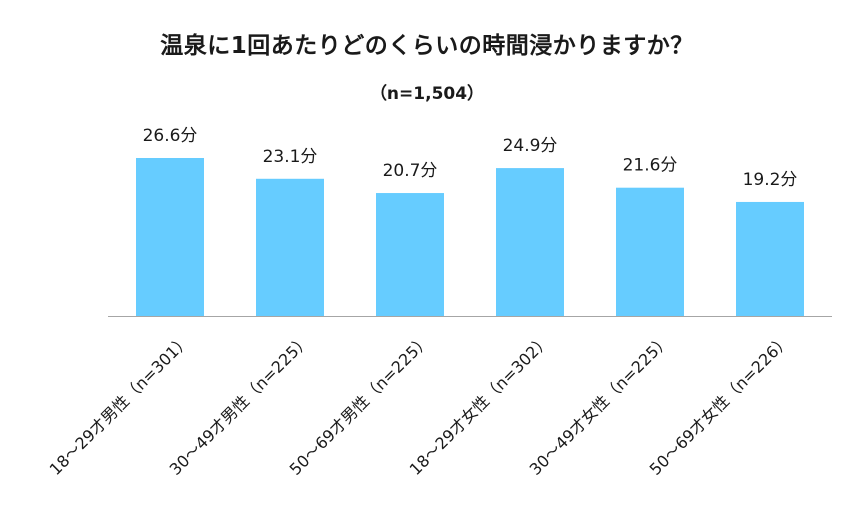 The height and width of the screenshot is (525, 854). What do you see at coordinates (650, 166) in the screenshot?
I see `value-label-5: 21.6分` at bounding box center [650, 166].